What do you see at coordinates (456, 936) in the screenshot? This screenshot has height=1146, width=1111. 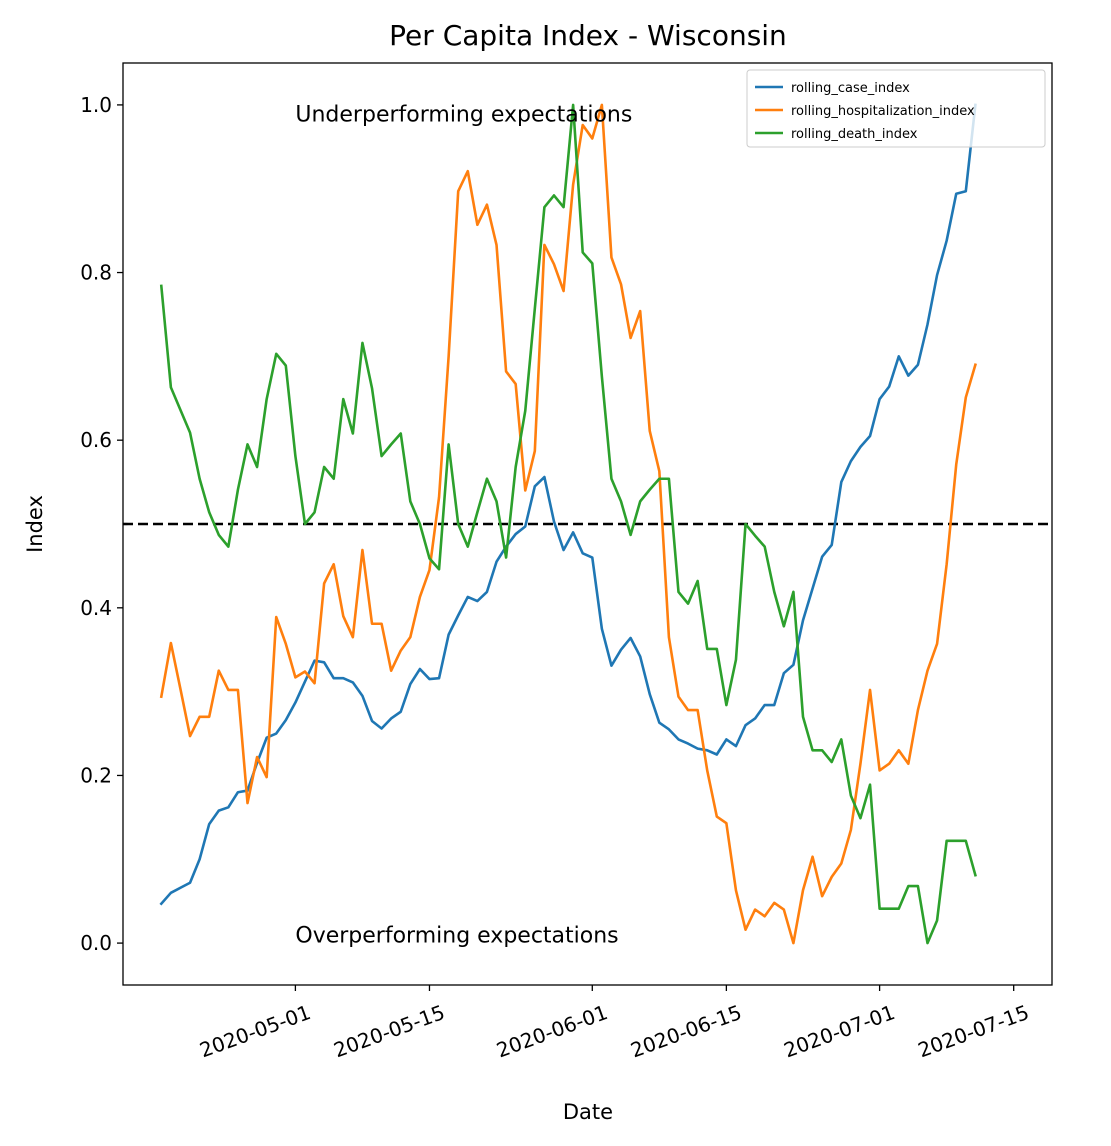 I see `annotation-text: Overperforming expectations` at bounding box center [456, 936].